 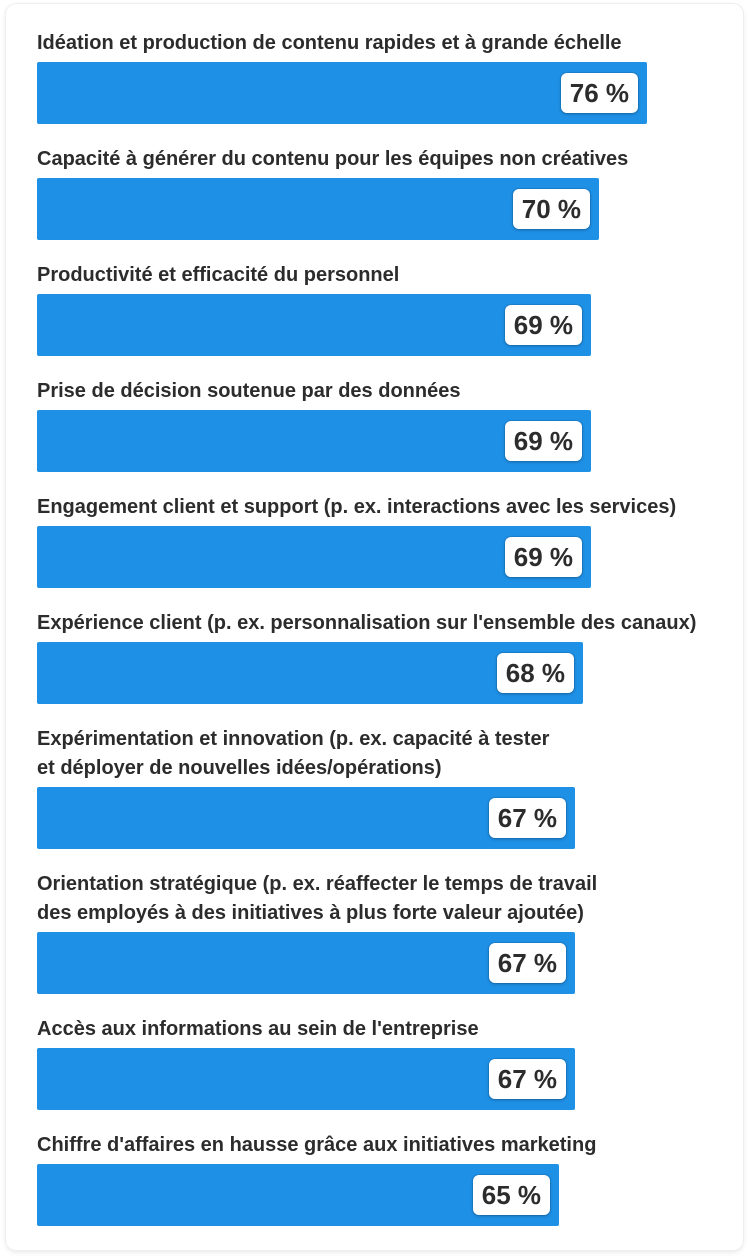 I want to click on bar: 76 %, so click(x=342, y=93).